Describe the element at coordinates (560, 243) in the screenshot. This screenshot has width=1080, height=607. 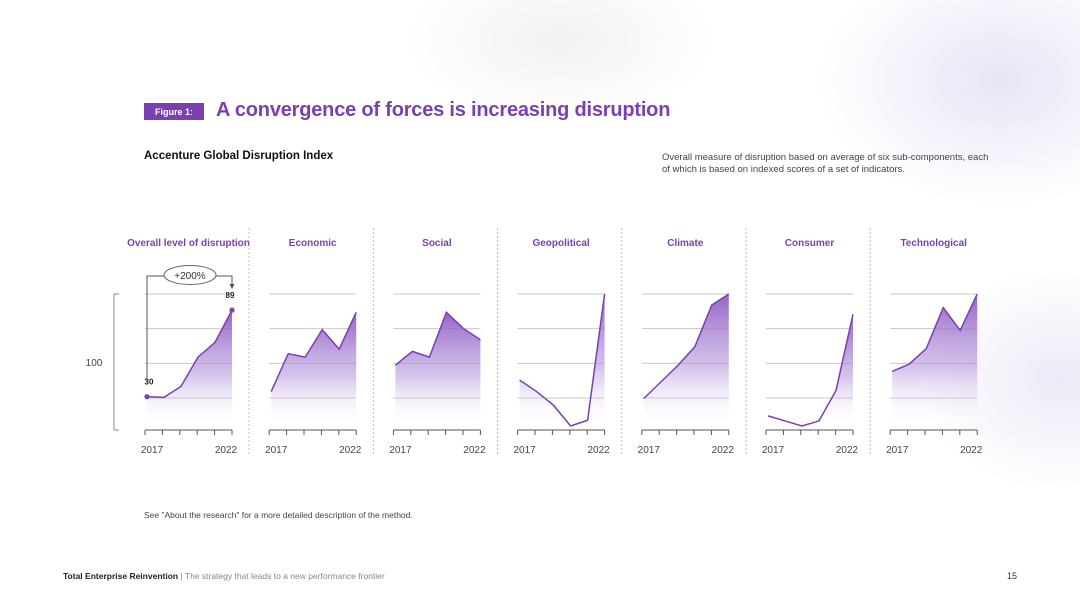
I see `panel-title: Geopolitical` at that location.